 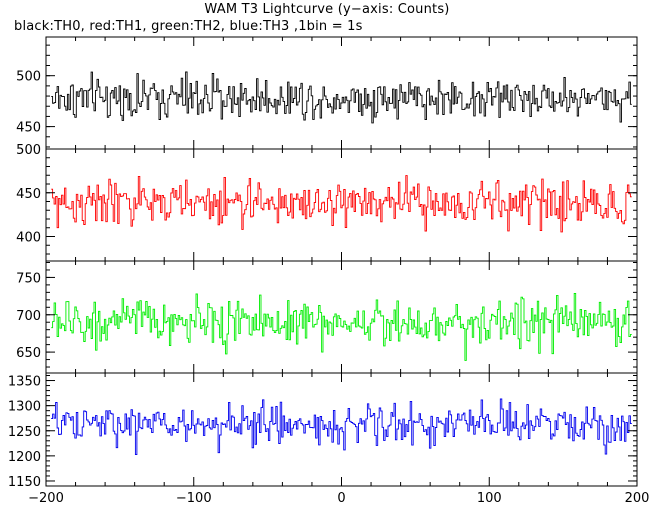 What do you see at coordinates (28, 278) in the screenshot?
I see `y-tick-label: 750` at bounding box center [28, 278].